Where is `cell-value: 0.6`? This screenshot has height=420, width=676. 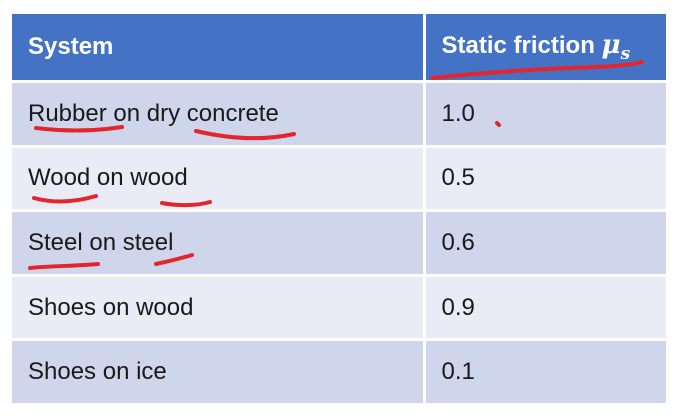 cell-value: 0.6 is located at coordinates (545, 243).